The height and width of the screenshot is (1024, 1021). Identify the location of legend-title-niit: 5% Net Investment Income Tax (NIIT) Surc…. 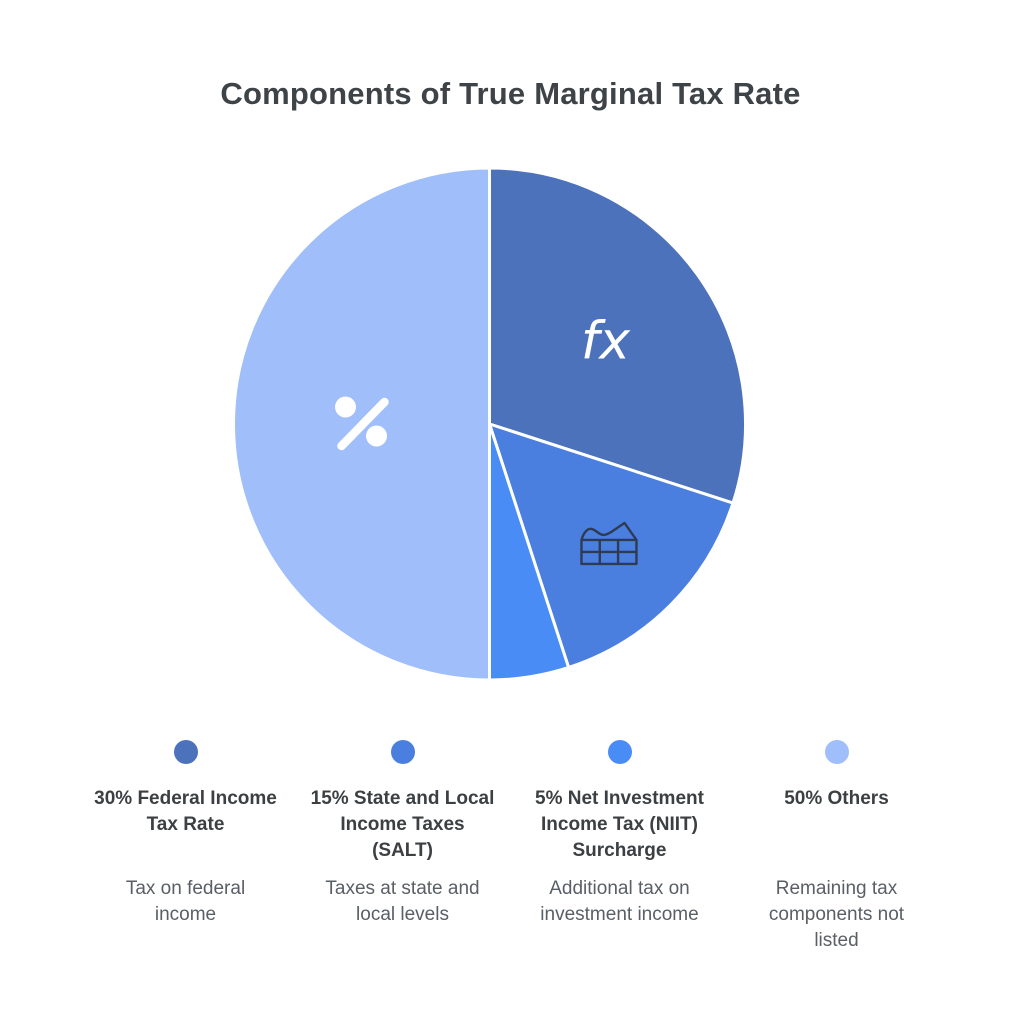
(619, 824).